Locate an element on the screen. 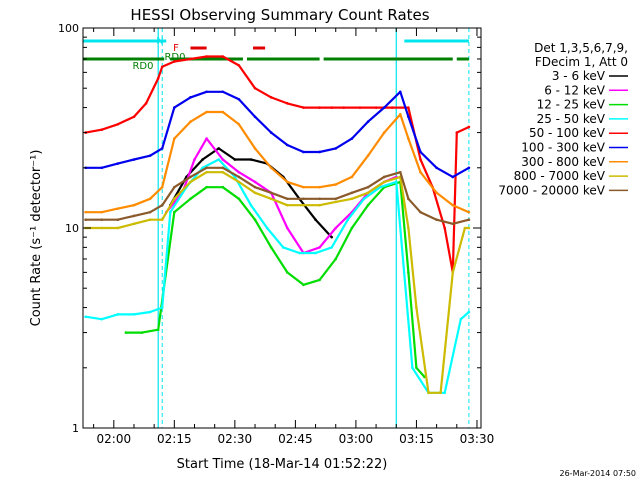 The width and height of the screenshot is (640, 480). legend-label-50-100-kev: 50 - 100 keV is located at coordinates (567, 133).